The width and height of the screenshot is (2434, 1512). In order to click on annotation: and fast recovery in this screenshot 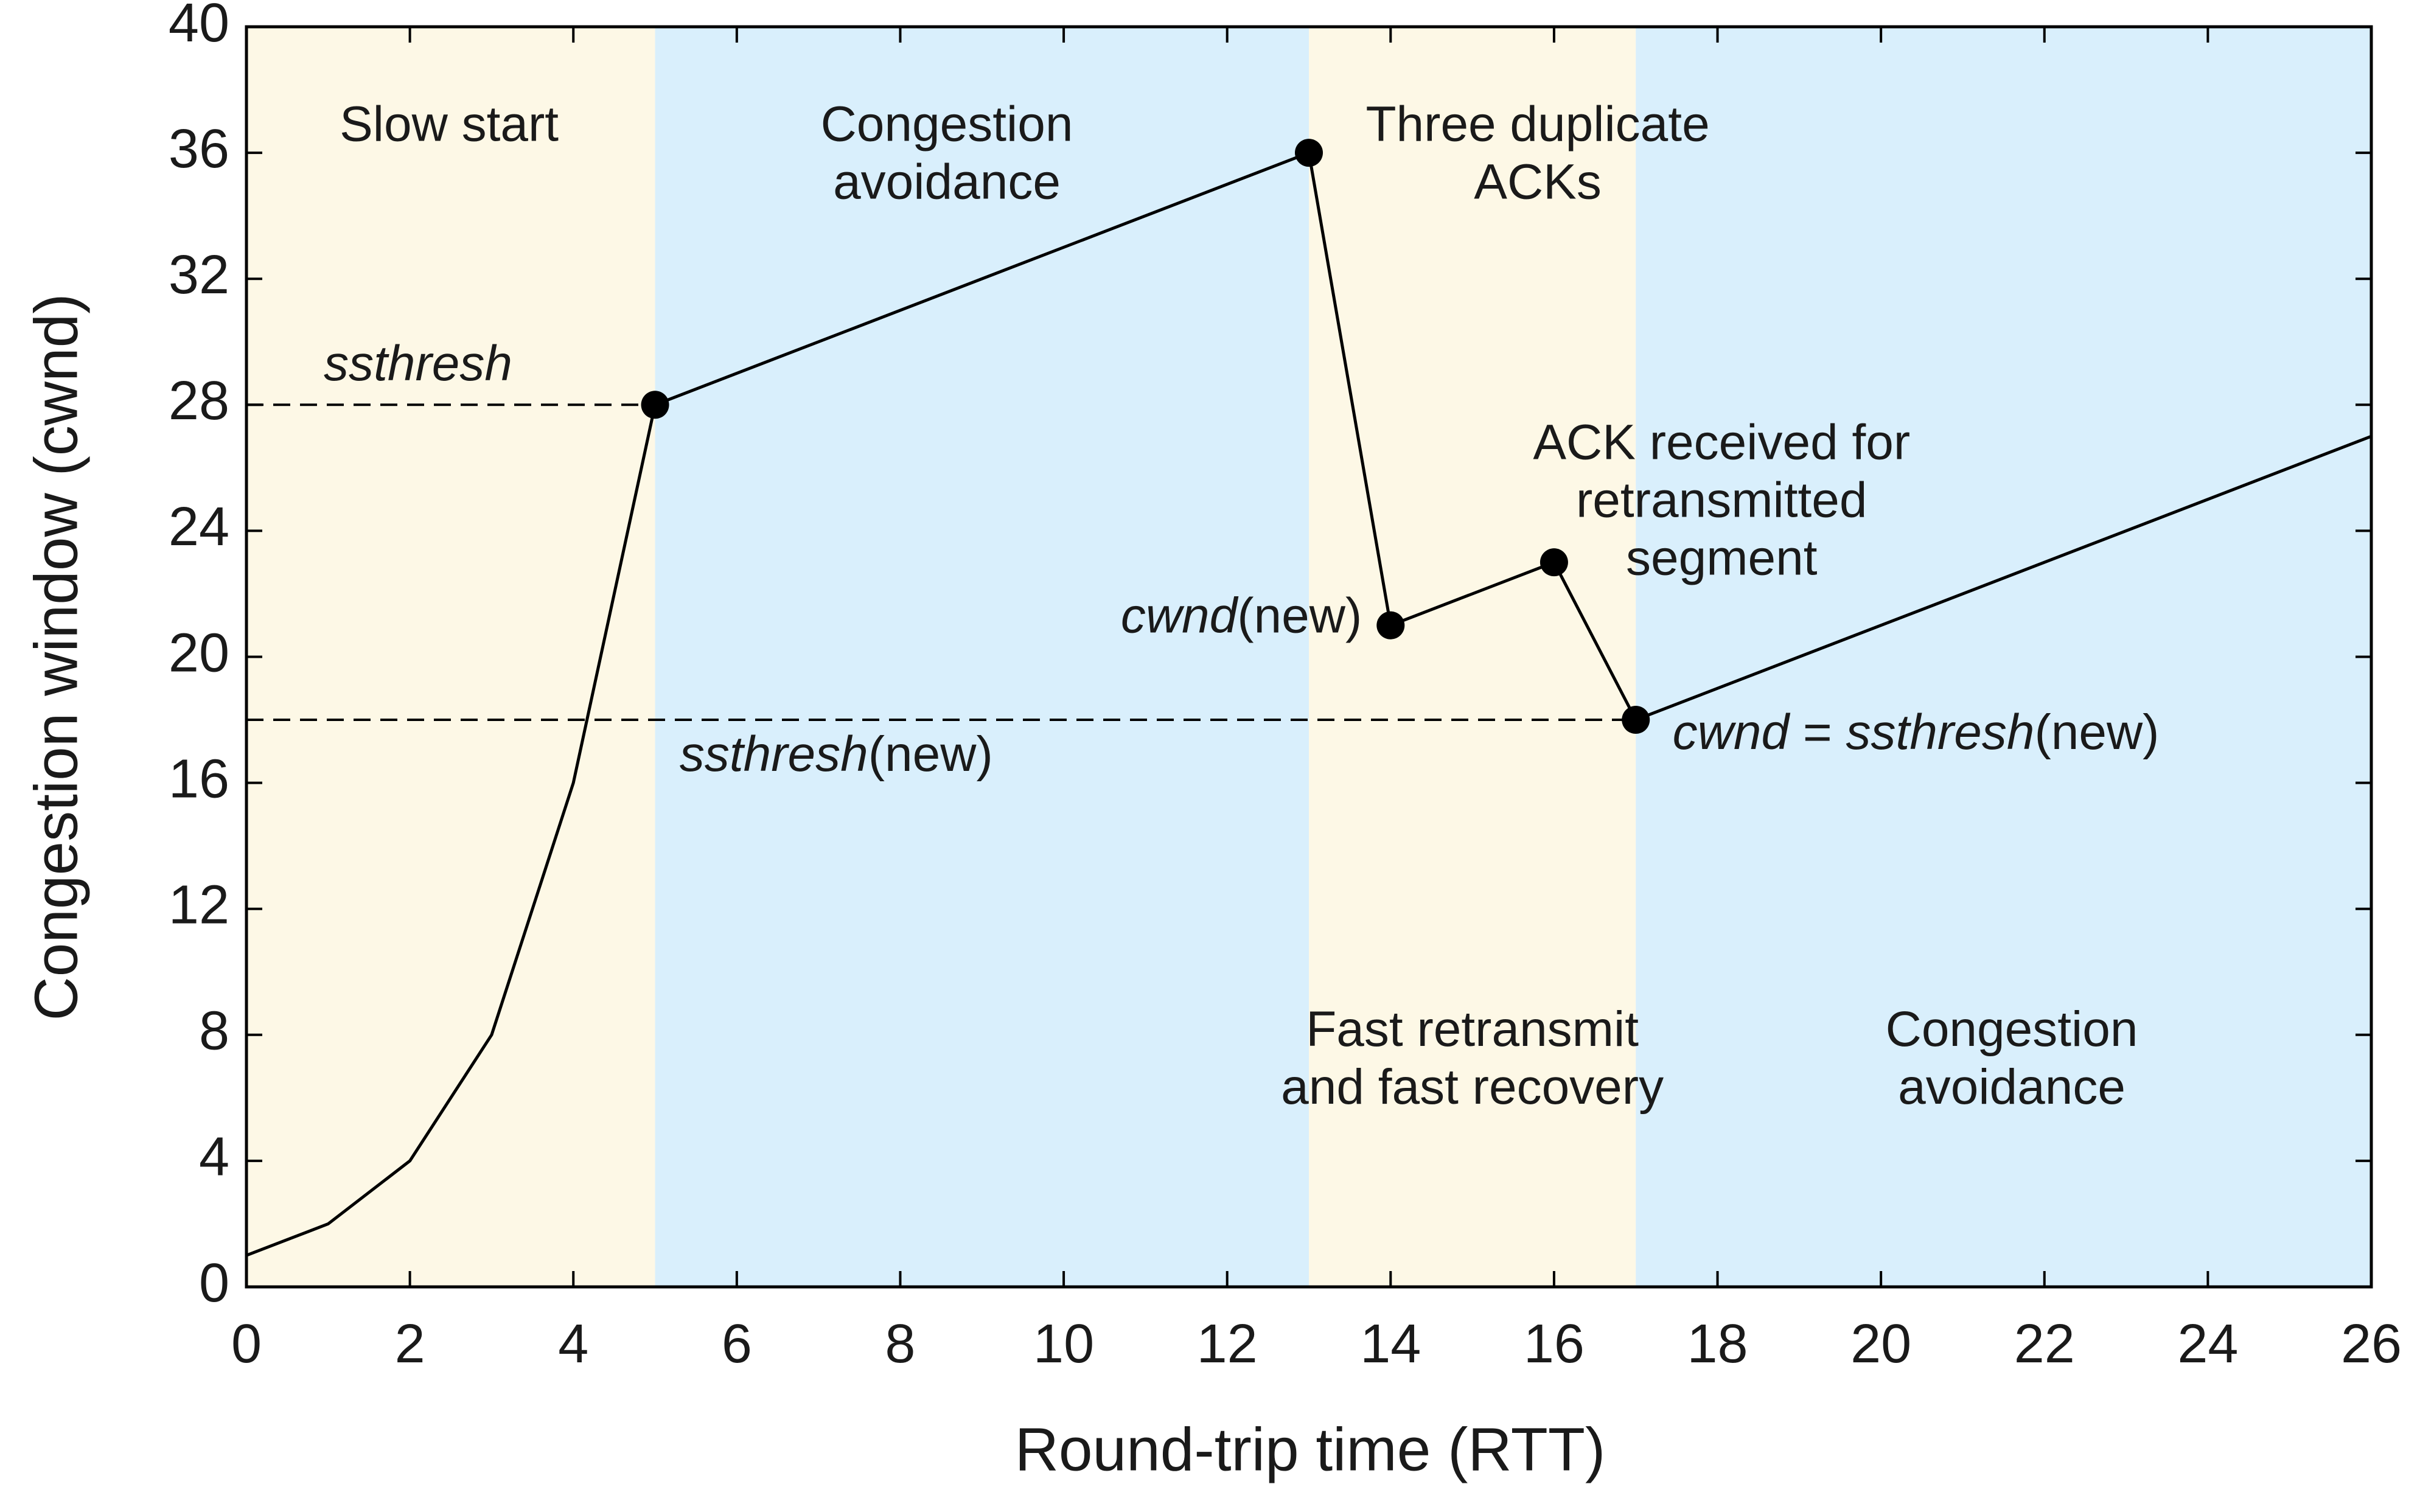, I will do `click(1473, 1087)`.